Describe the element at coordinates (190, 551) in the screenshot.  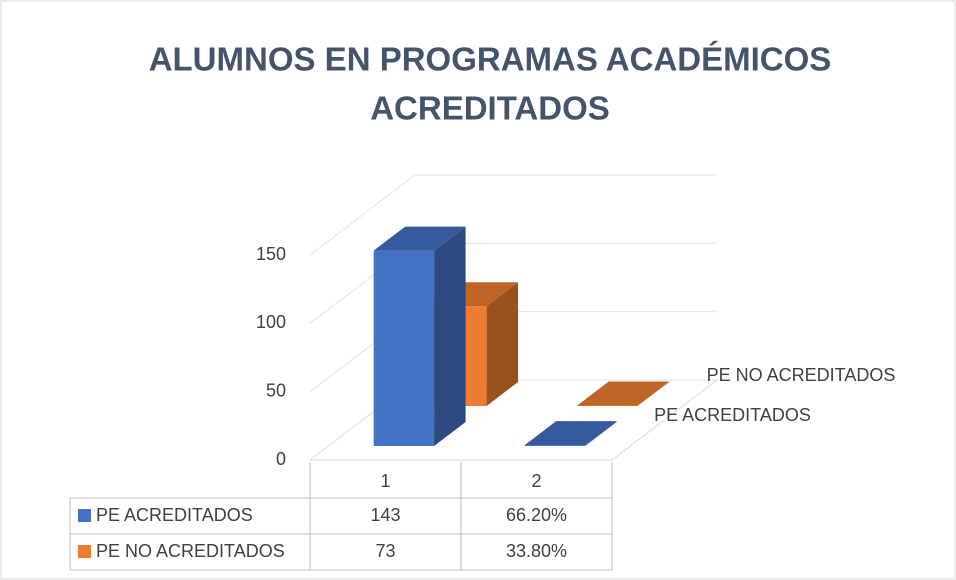
I see `legend-label: PE NO ACREDITADOS` at that location.